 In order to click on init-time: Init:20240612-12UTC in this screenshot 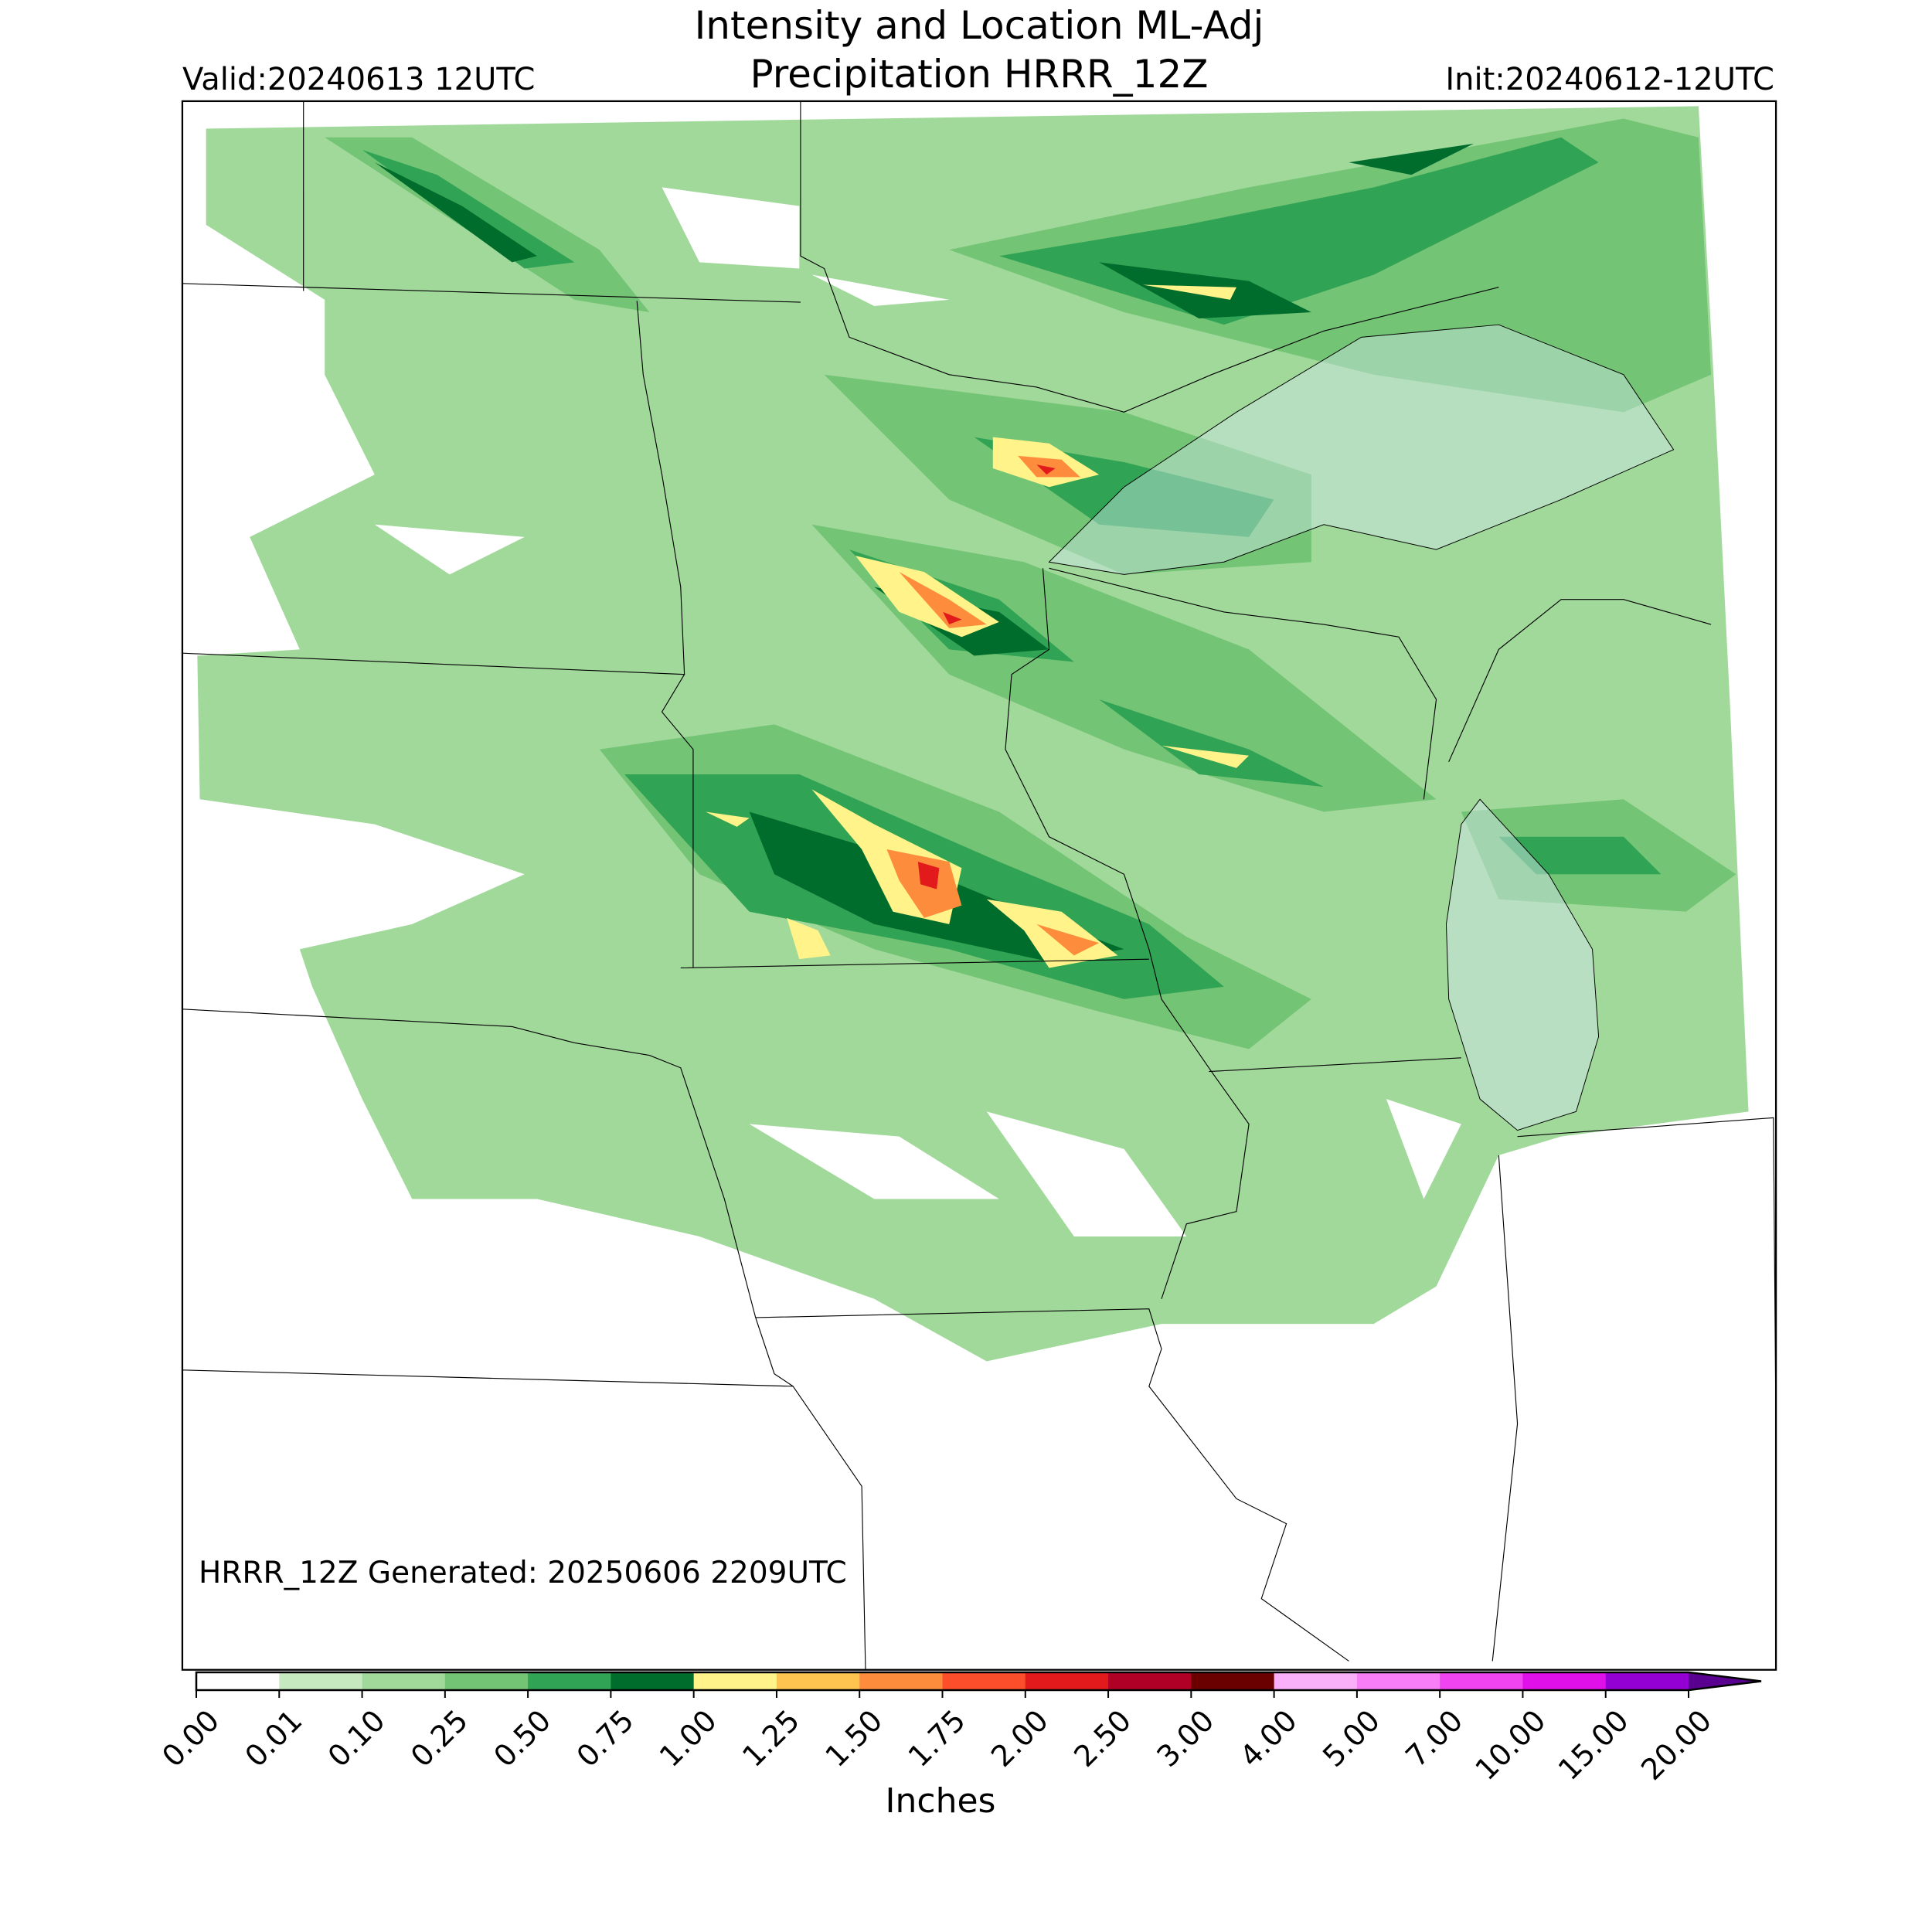, I will do `click(1610, 79)`.